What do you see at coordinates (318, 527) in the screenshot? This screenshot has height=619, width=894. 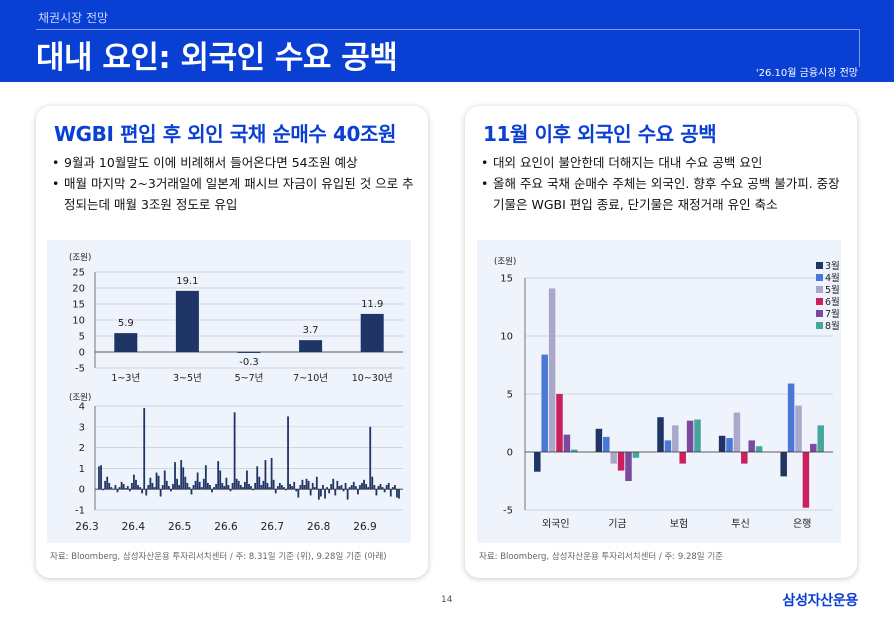 I see `chart2-xtick: 26.8` at bounding box center [318, 527].